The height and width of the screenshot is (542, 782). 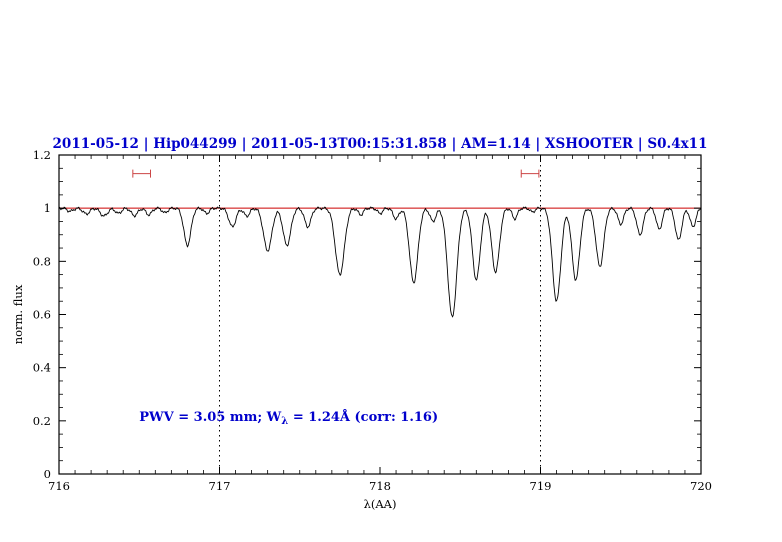 I want to click on x-tick-label: 716, so click(x=59, y=486).